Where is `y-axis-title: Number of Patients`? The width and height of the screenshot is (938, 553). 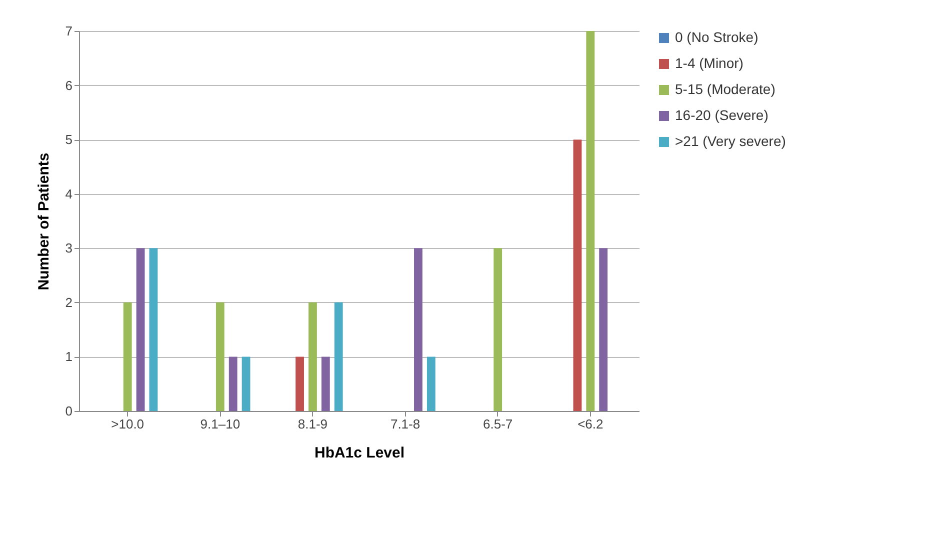 y-axis-title: Number of Patients is located at coordinates (43, 221).